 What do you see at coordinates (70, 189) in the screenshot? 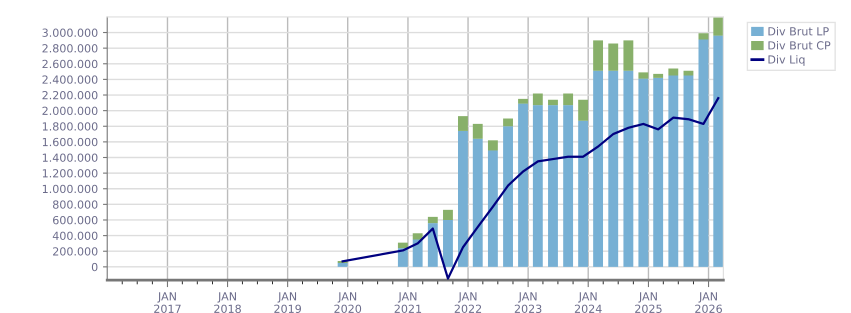
I see `y-tick-label: 1.000.000` at bounding box center [70, 189].